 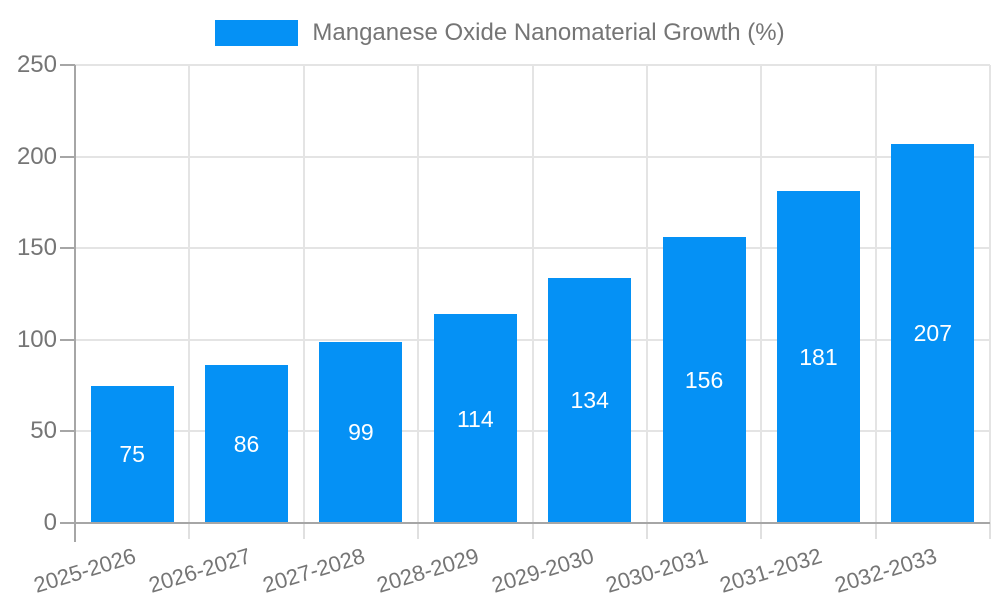 I want to click on bar-value-label-2026-2027: 86, so click(x=246, y=444).